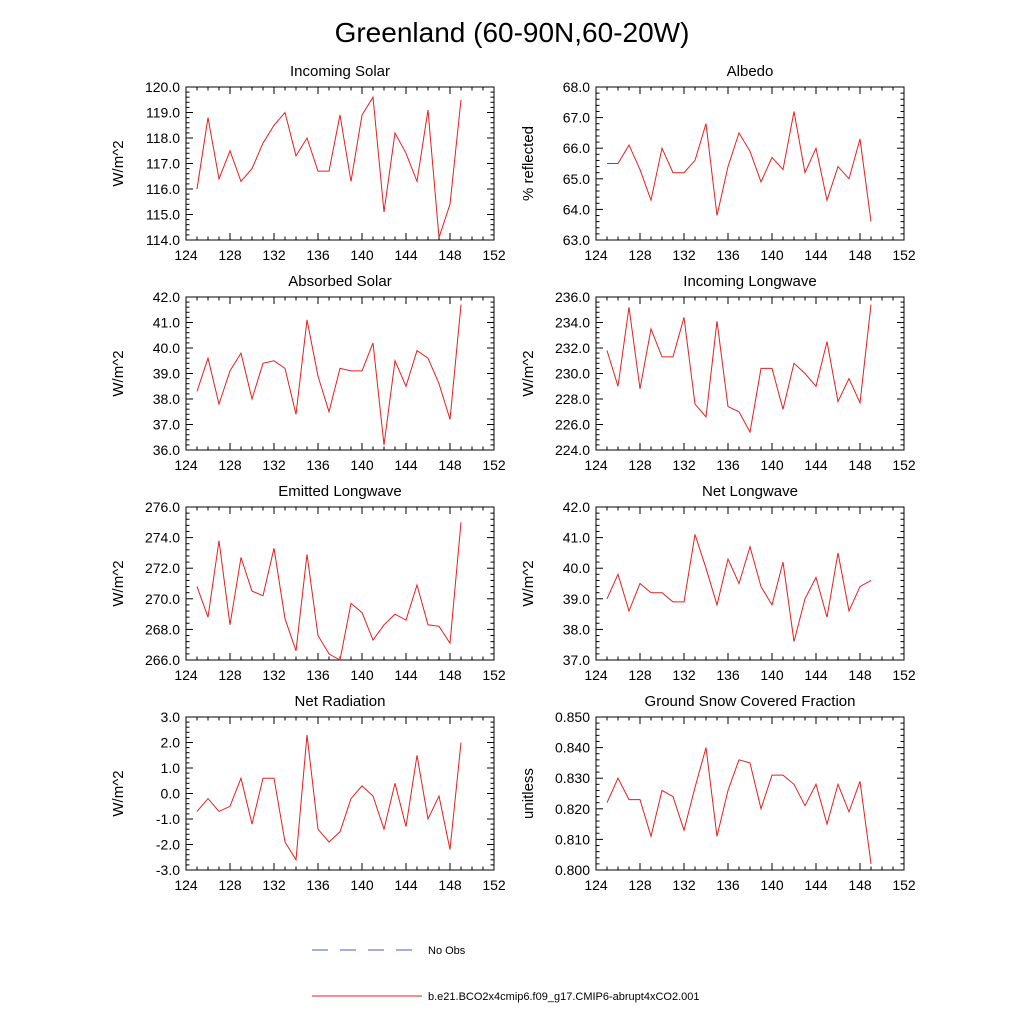  What do you see at coordinates (163, 164) in the screenshot?
I see `y-tick-label: 117.0` at bounding box center [163, 164].